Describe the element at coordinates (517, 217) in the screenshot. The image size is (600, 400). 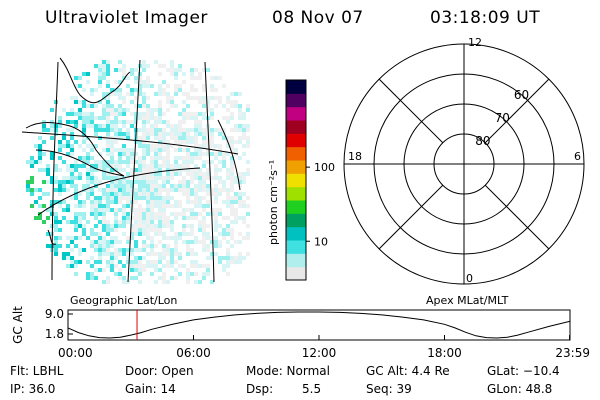
I see `mlt-diagonal` at that location.